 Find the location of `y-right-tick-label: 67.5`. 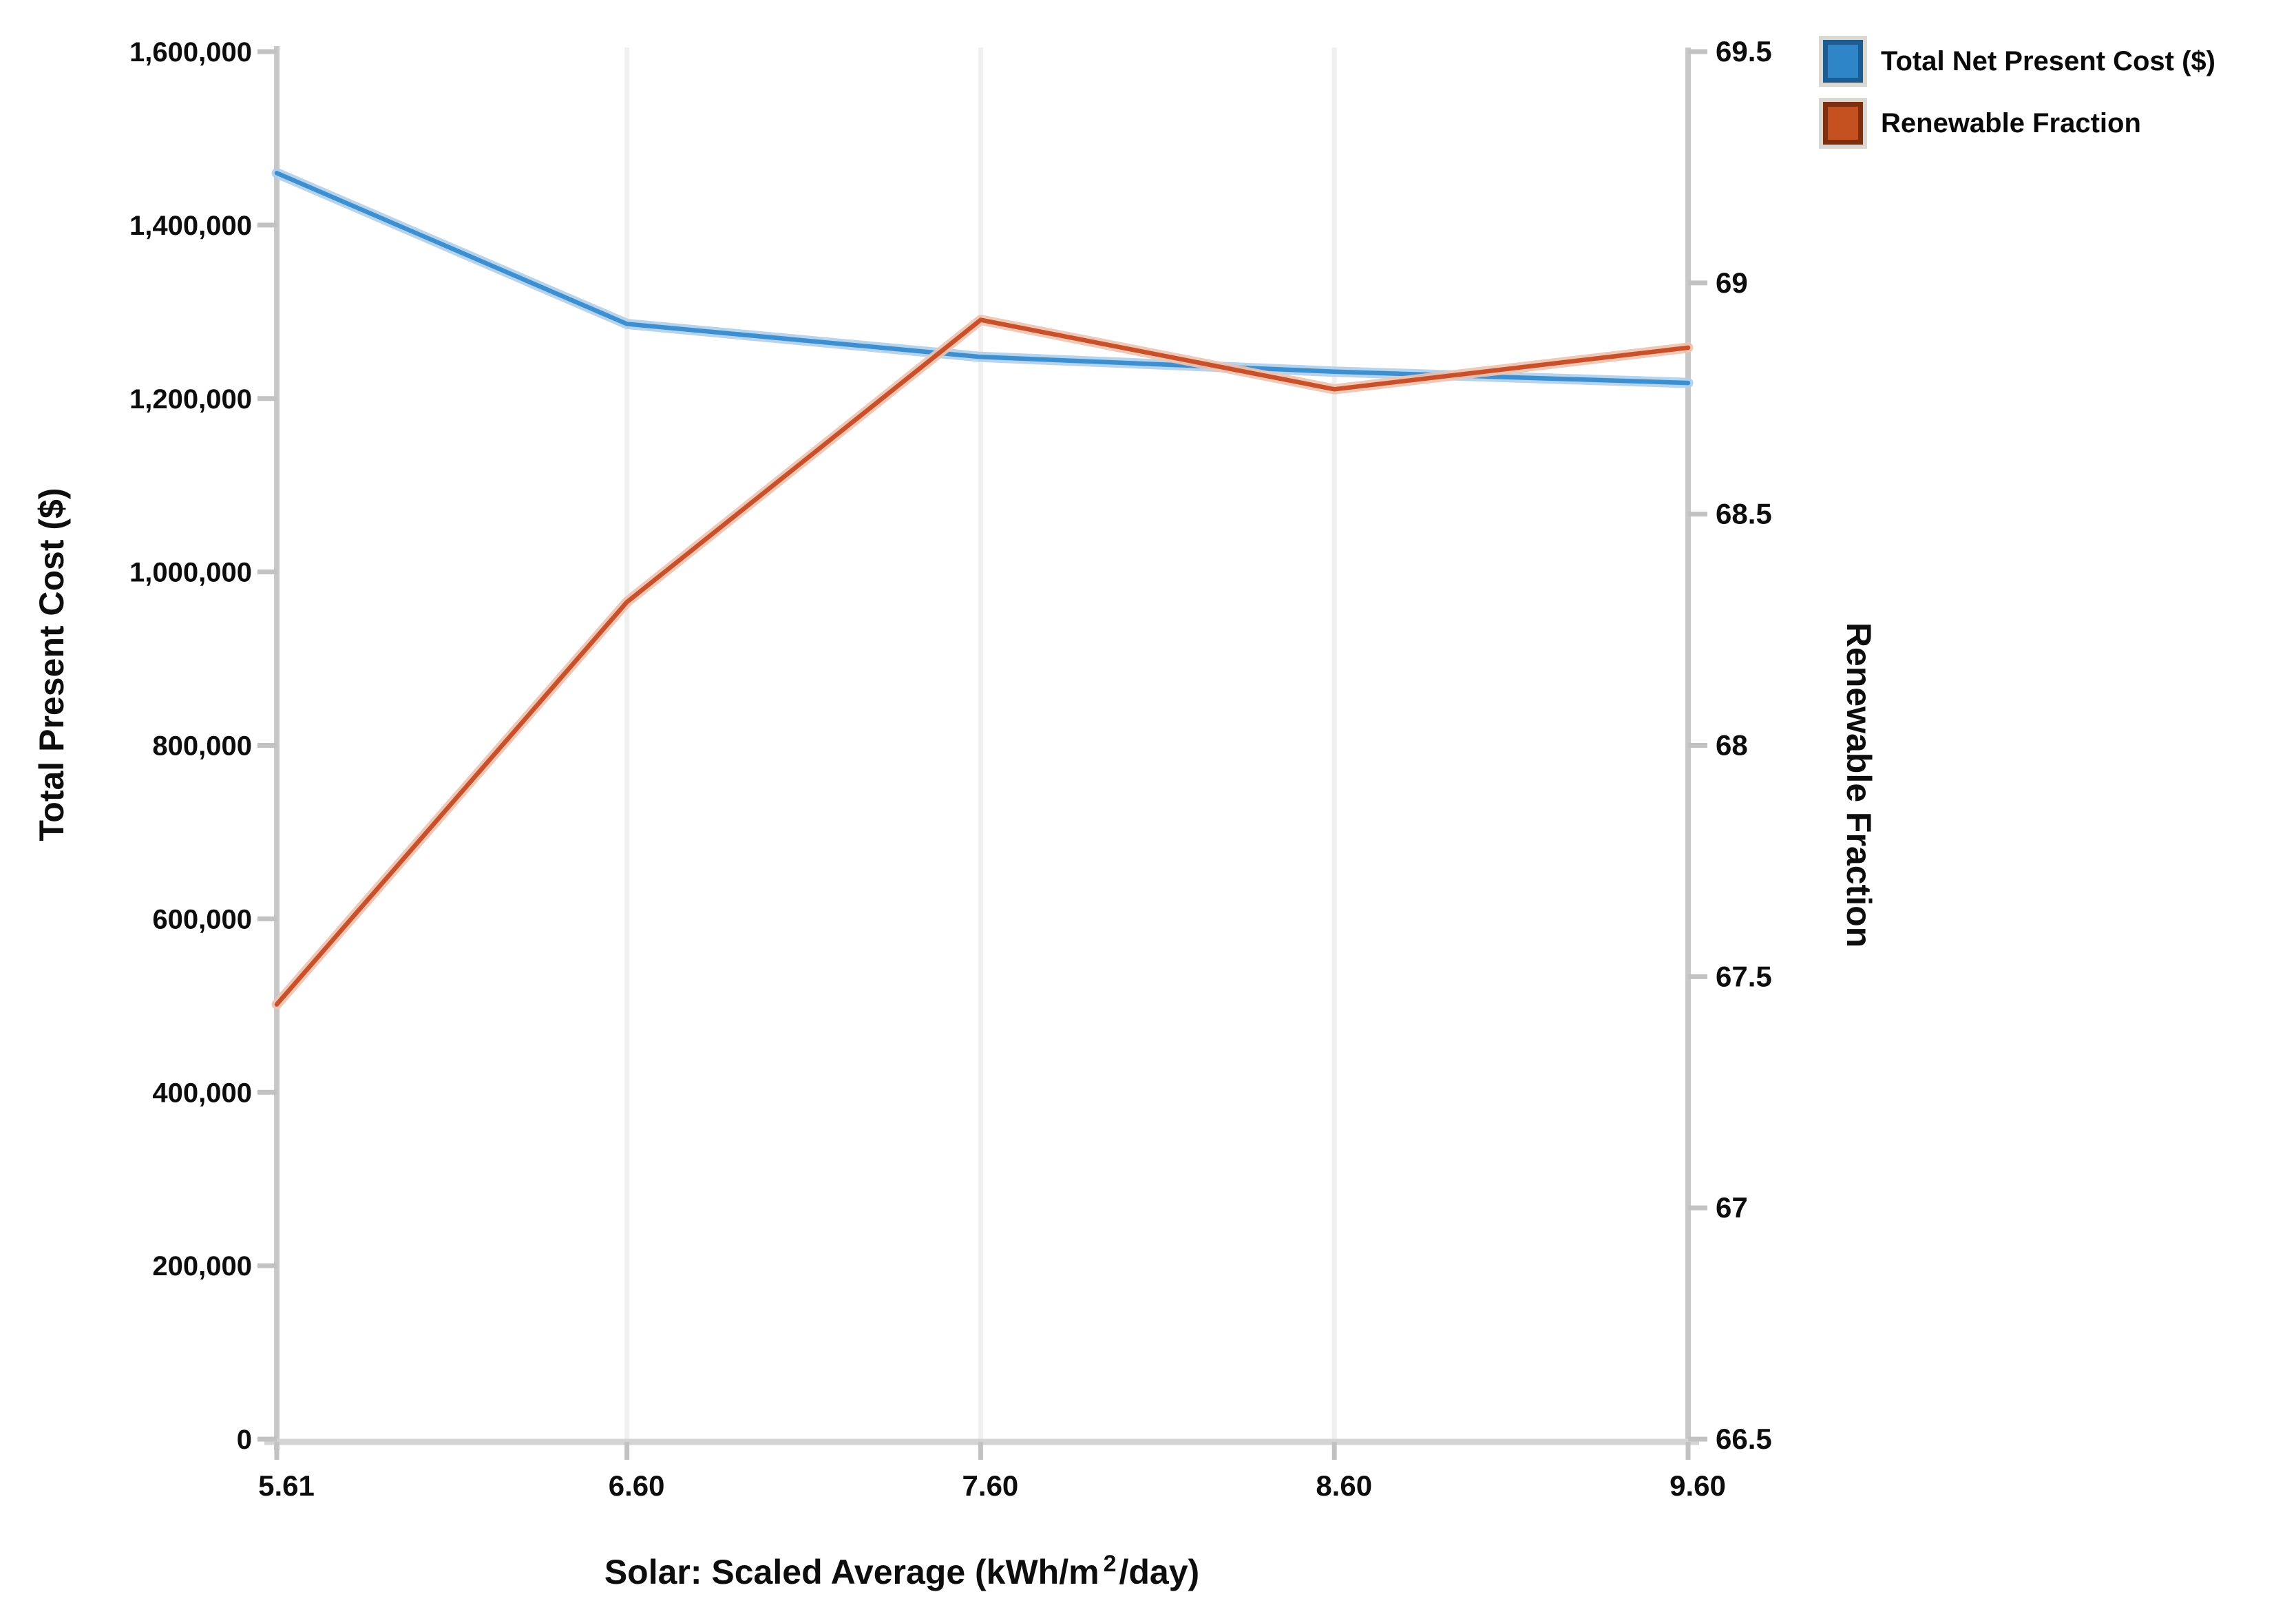

y-right-tick-label: 67.5 is located at coordinates (1744, 976).